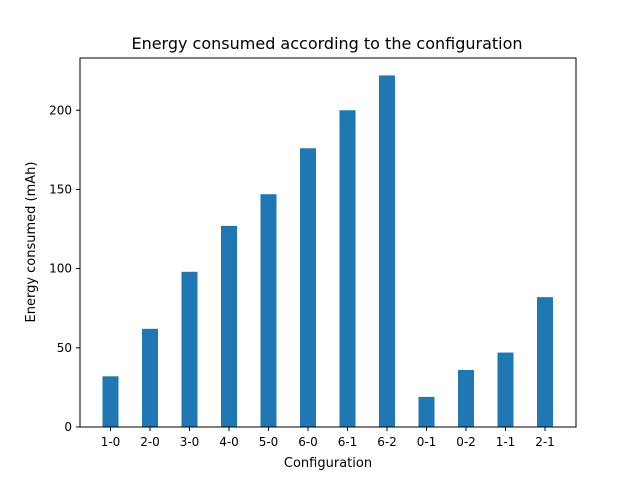 The width and height of the screenshot is (640, 480). What do you see at coordinates (111, 442) in the screenshot?
I see `x-tick-label: 1-0` at bounding box center [111, 442].